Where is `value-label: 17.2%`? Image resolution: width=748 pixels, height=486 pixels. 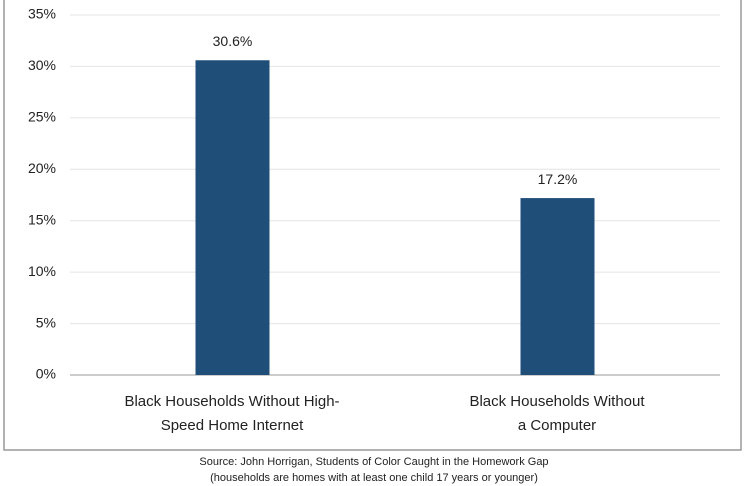
value-label: 17.2% is located at coordinates (558, 179).